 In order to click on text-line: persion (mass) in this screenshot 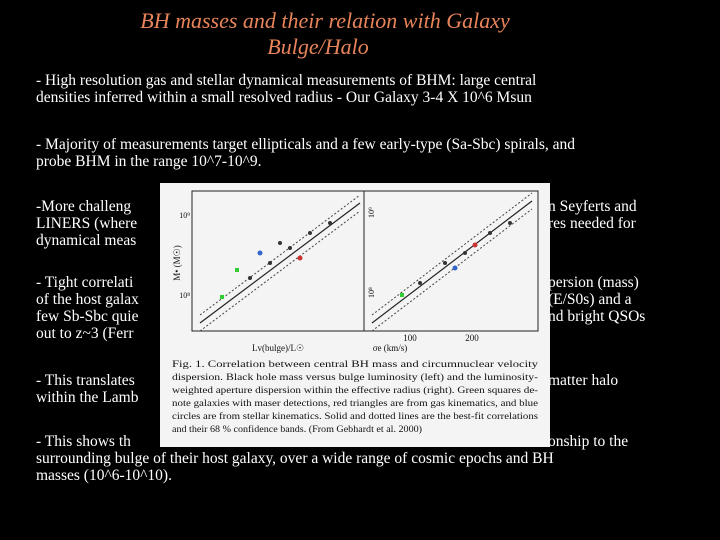, I will do `click(593, 282)`.